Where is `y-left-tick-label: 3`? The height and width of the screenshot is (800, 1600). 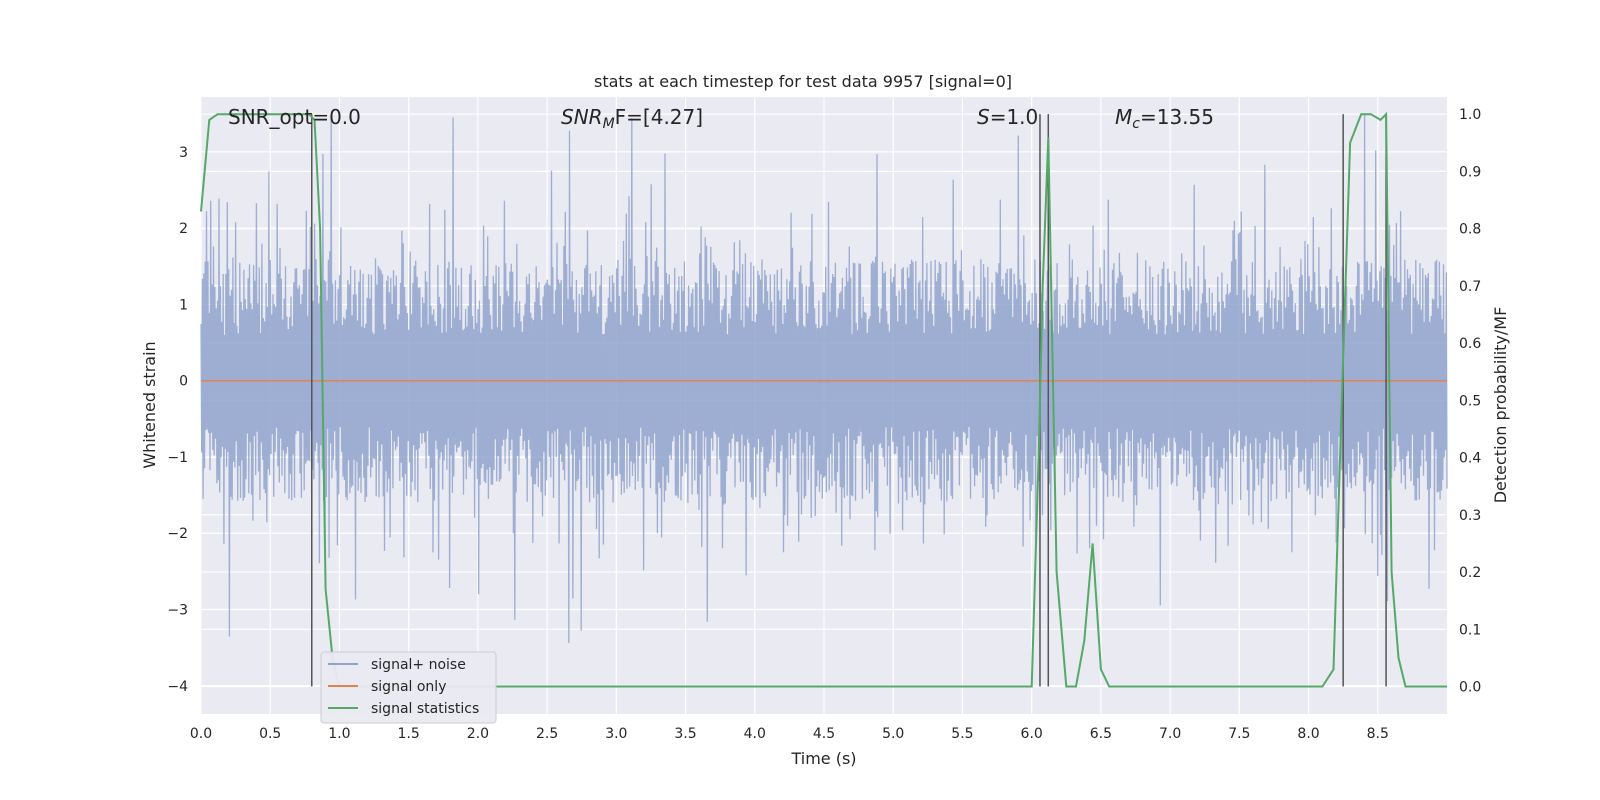 y-left-tick-label: 3 is located at coordinates (183, 153).